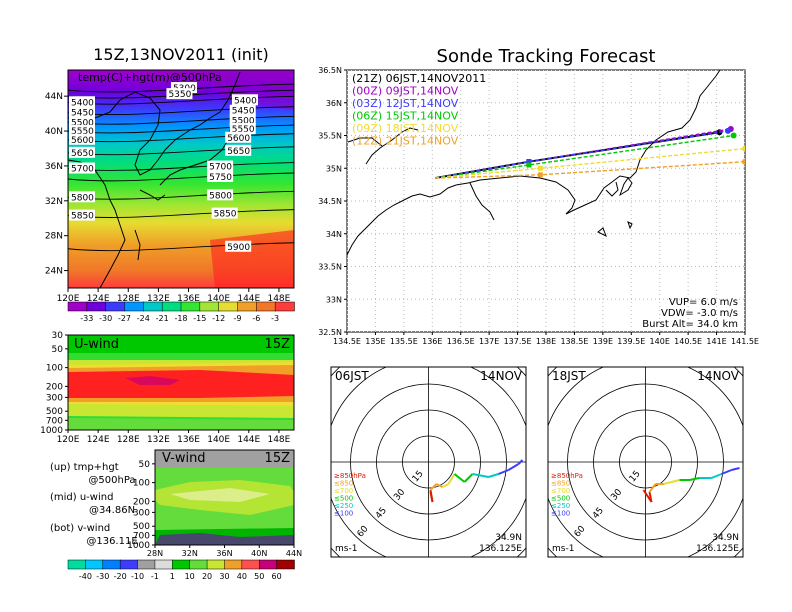 The height and width of the screenshot is (612, 792). Describe the element at coordinates (54, 202) in the screenshot. I see `lat-tick-label: 32N` at that location.